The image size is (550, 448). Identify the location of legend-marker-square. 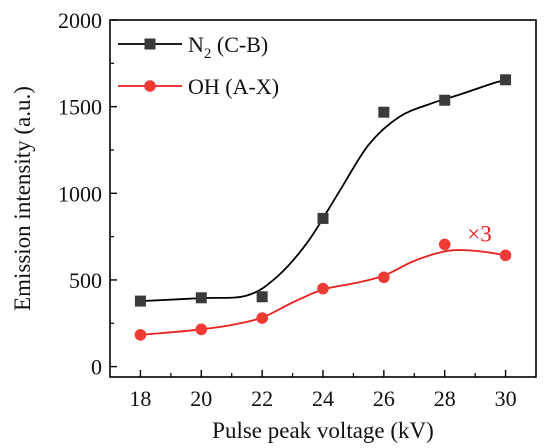
(150, 44).